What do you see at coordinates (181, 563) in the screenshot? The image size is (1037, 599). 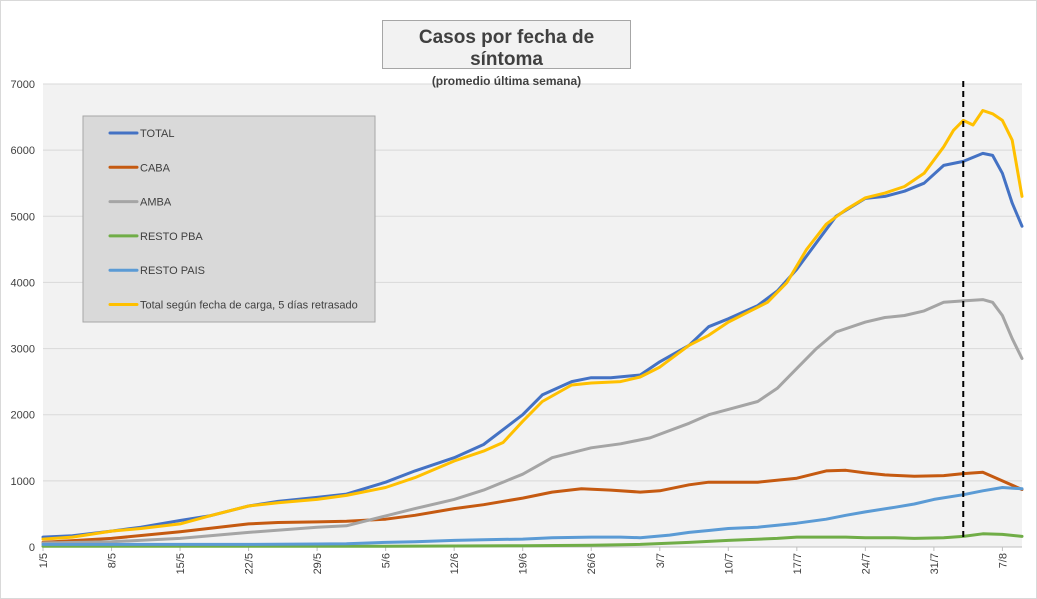 I see `x-tick-label: 15/5` at bounding box center [181, 563].